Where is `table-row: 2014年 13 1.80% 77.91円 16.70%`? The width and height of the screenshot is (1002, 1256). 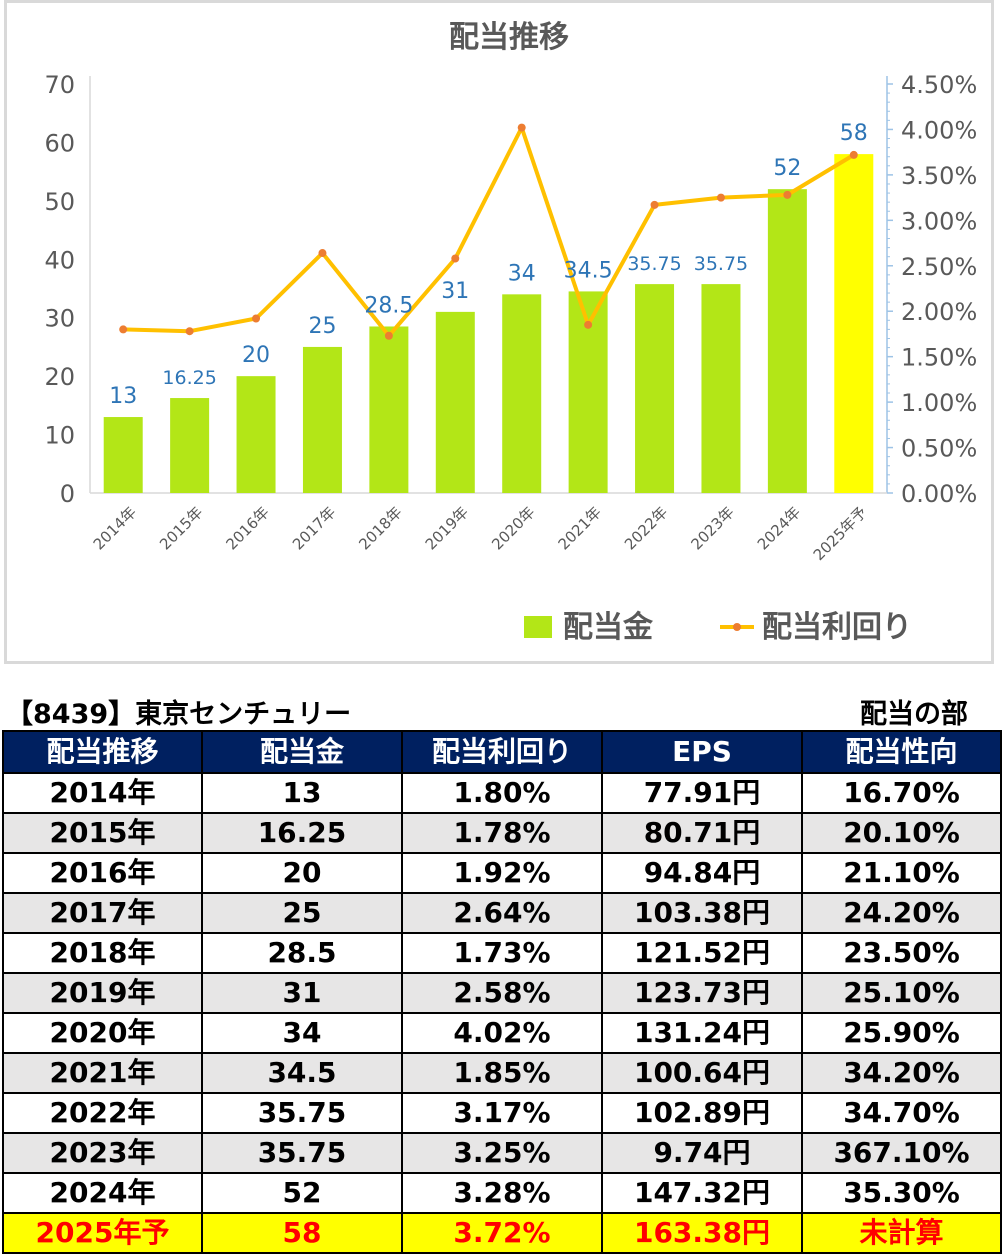
table-row: 2014年 13 1.80% 77.91円 16.70% is located at coordinates (502, 793).